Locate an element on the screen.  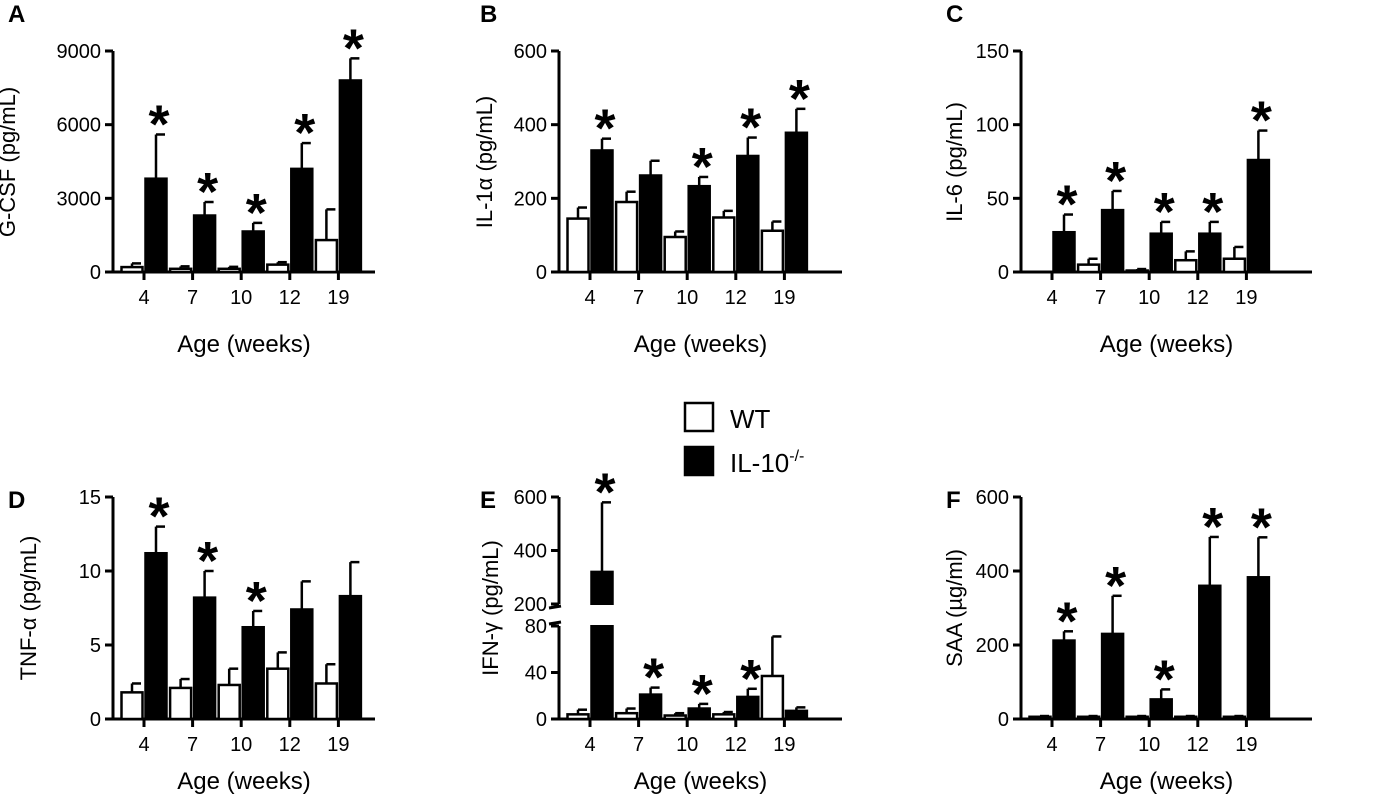
y-tick-label: 6000 is located at coordinates (79, 126).